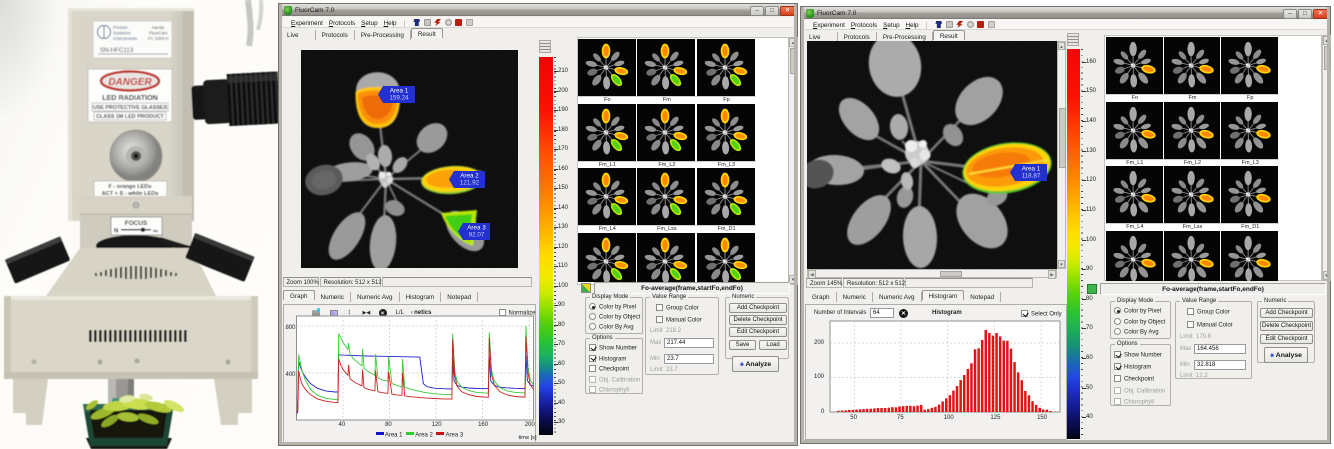  I want to click on svg-text: FOCUS, so click(136, 223).